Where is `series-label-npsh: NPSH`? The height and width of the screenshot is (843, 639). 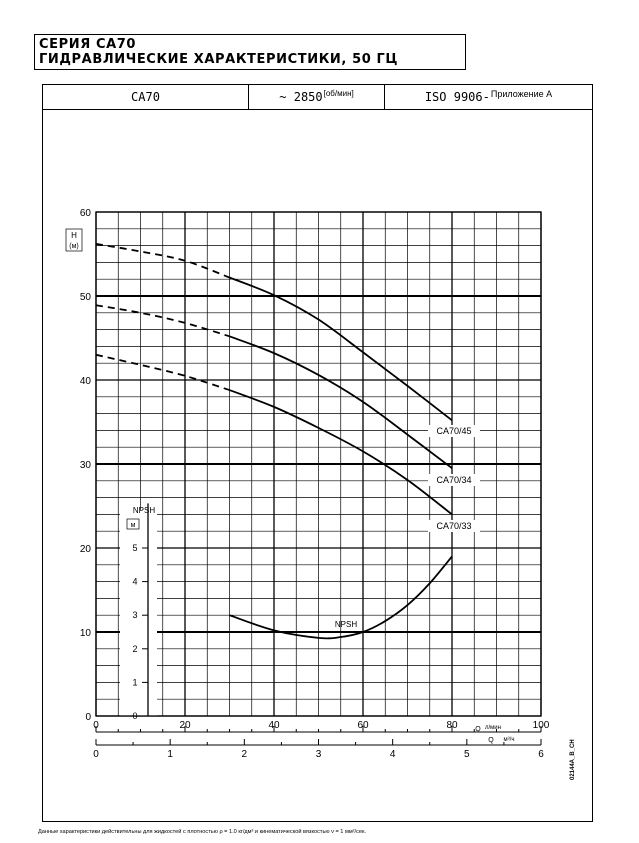 series-label-npsh: NPSH is located at coordinates (346, 624).